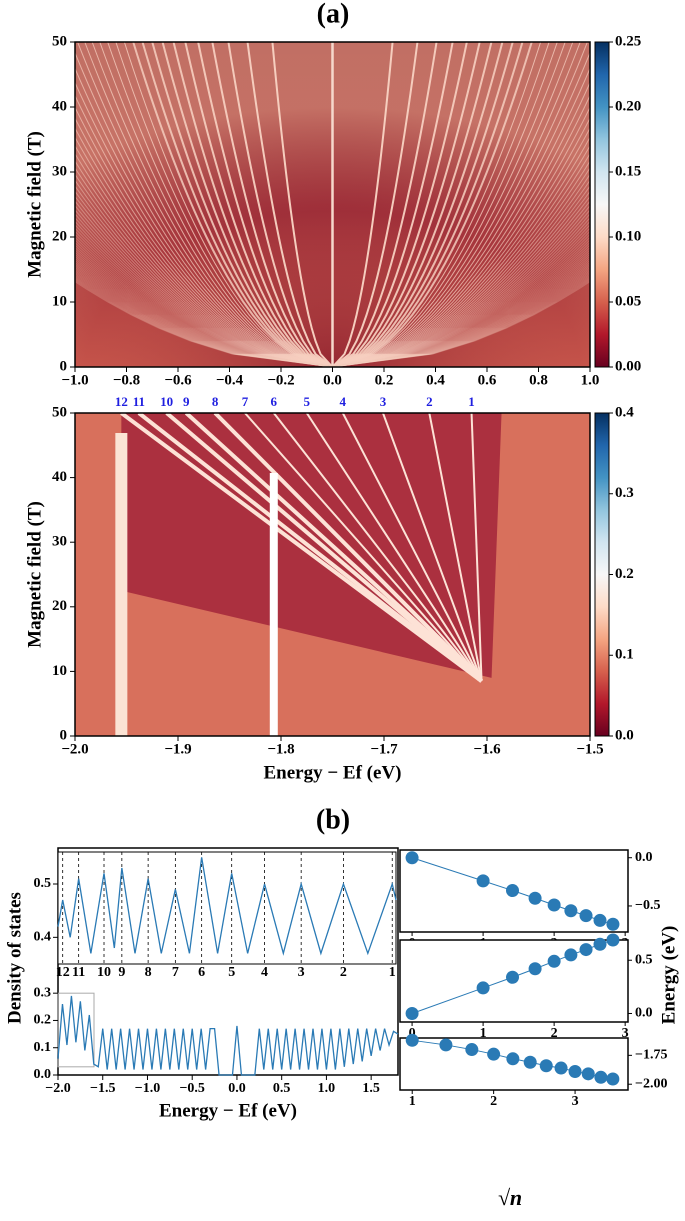  I want to click on y-tick-label: 0.2, so click(43, 1020).